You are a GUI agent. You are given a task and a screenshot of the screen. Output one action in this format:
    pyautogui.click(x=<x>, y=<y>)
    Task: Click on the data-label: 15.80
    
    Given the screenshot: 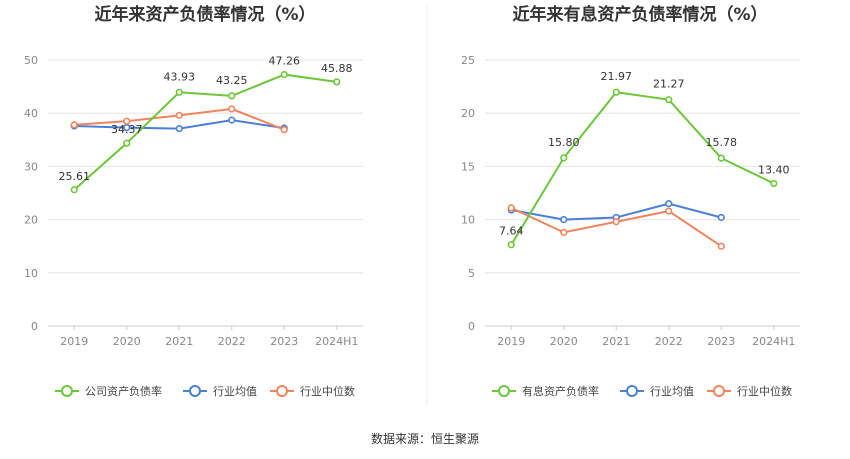 What is the action you would take?
    pyautogui.click(x=564, y=142)
    